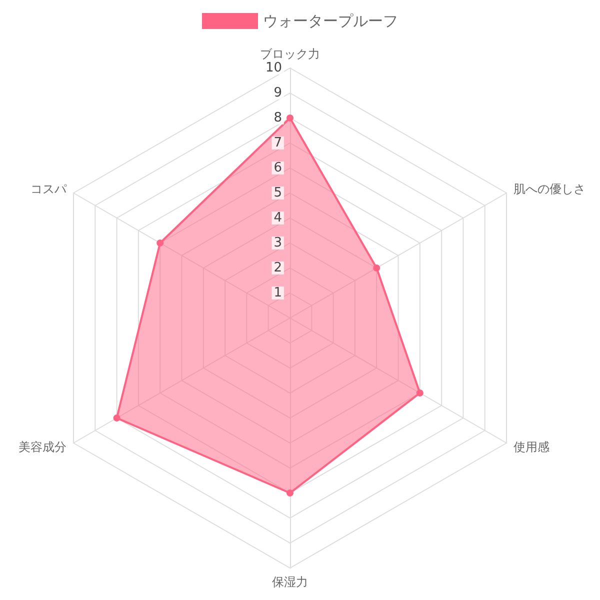 This screenshot has height=600, width=600. What do you see at coordinates (278, 118) in the screenshot?
I see `y-tick-label: 8` at bounding box center [278, 118].